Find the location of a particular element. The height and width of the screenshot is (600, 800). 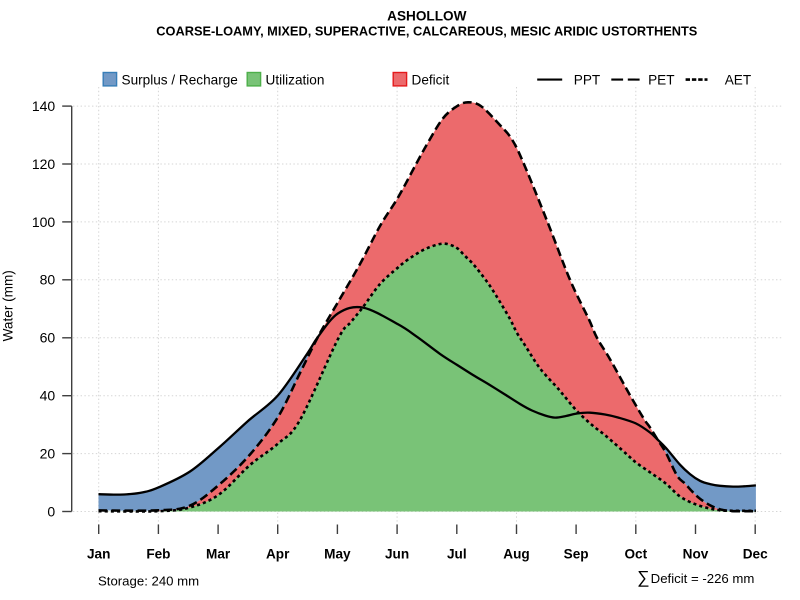

svg-text: 80 is located at coordinates (48, 280).